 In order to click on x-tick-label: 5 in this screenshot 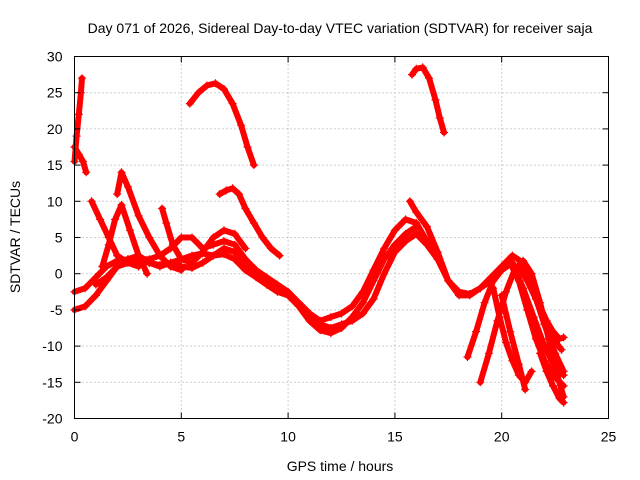, I will do `click(181, 437)`.